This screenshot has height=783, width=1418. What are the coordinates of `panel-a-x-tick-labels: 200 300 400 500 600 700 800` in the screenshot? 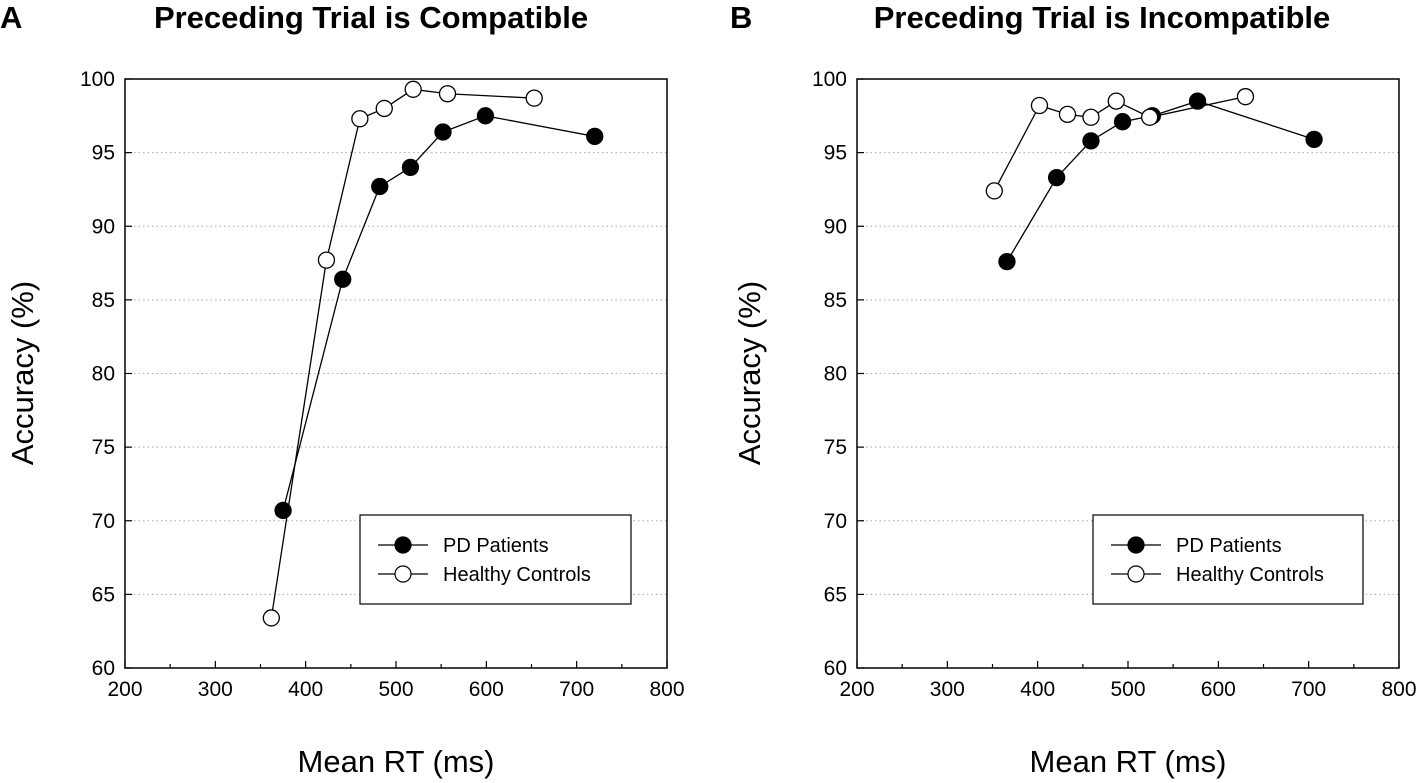 It's located at (395, 689).